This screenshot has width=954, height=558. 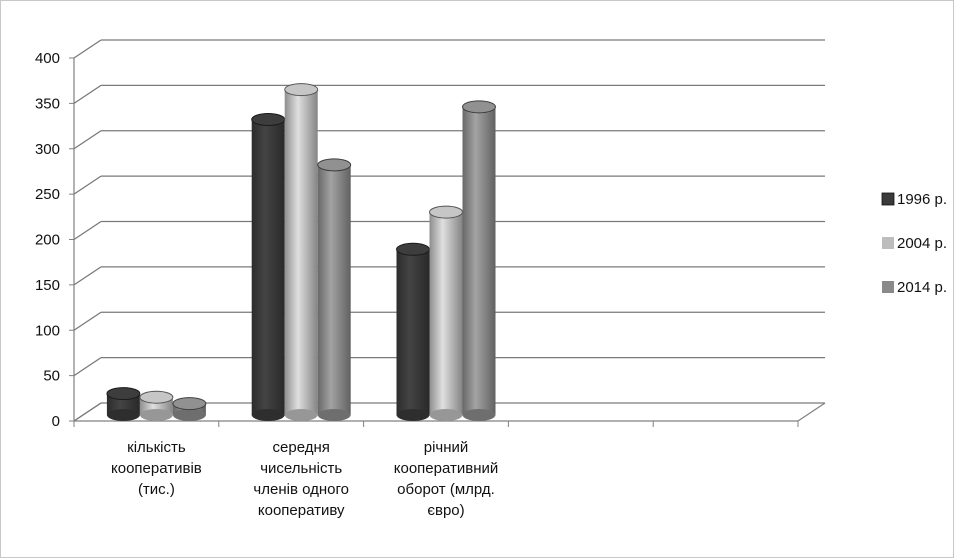 I want to click on x-axis, so click(x=436, y=423).